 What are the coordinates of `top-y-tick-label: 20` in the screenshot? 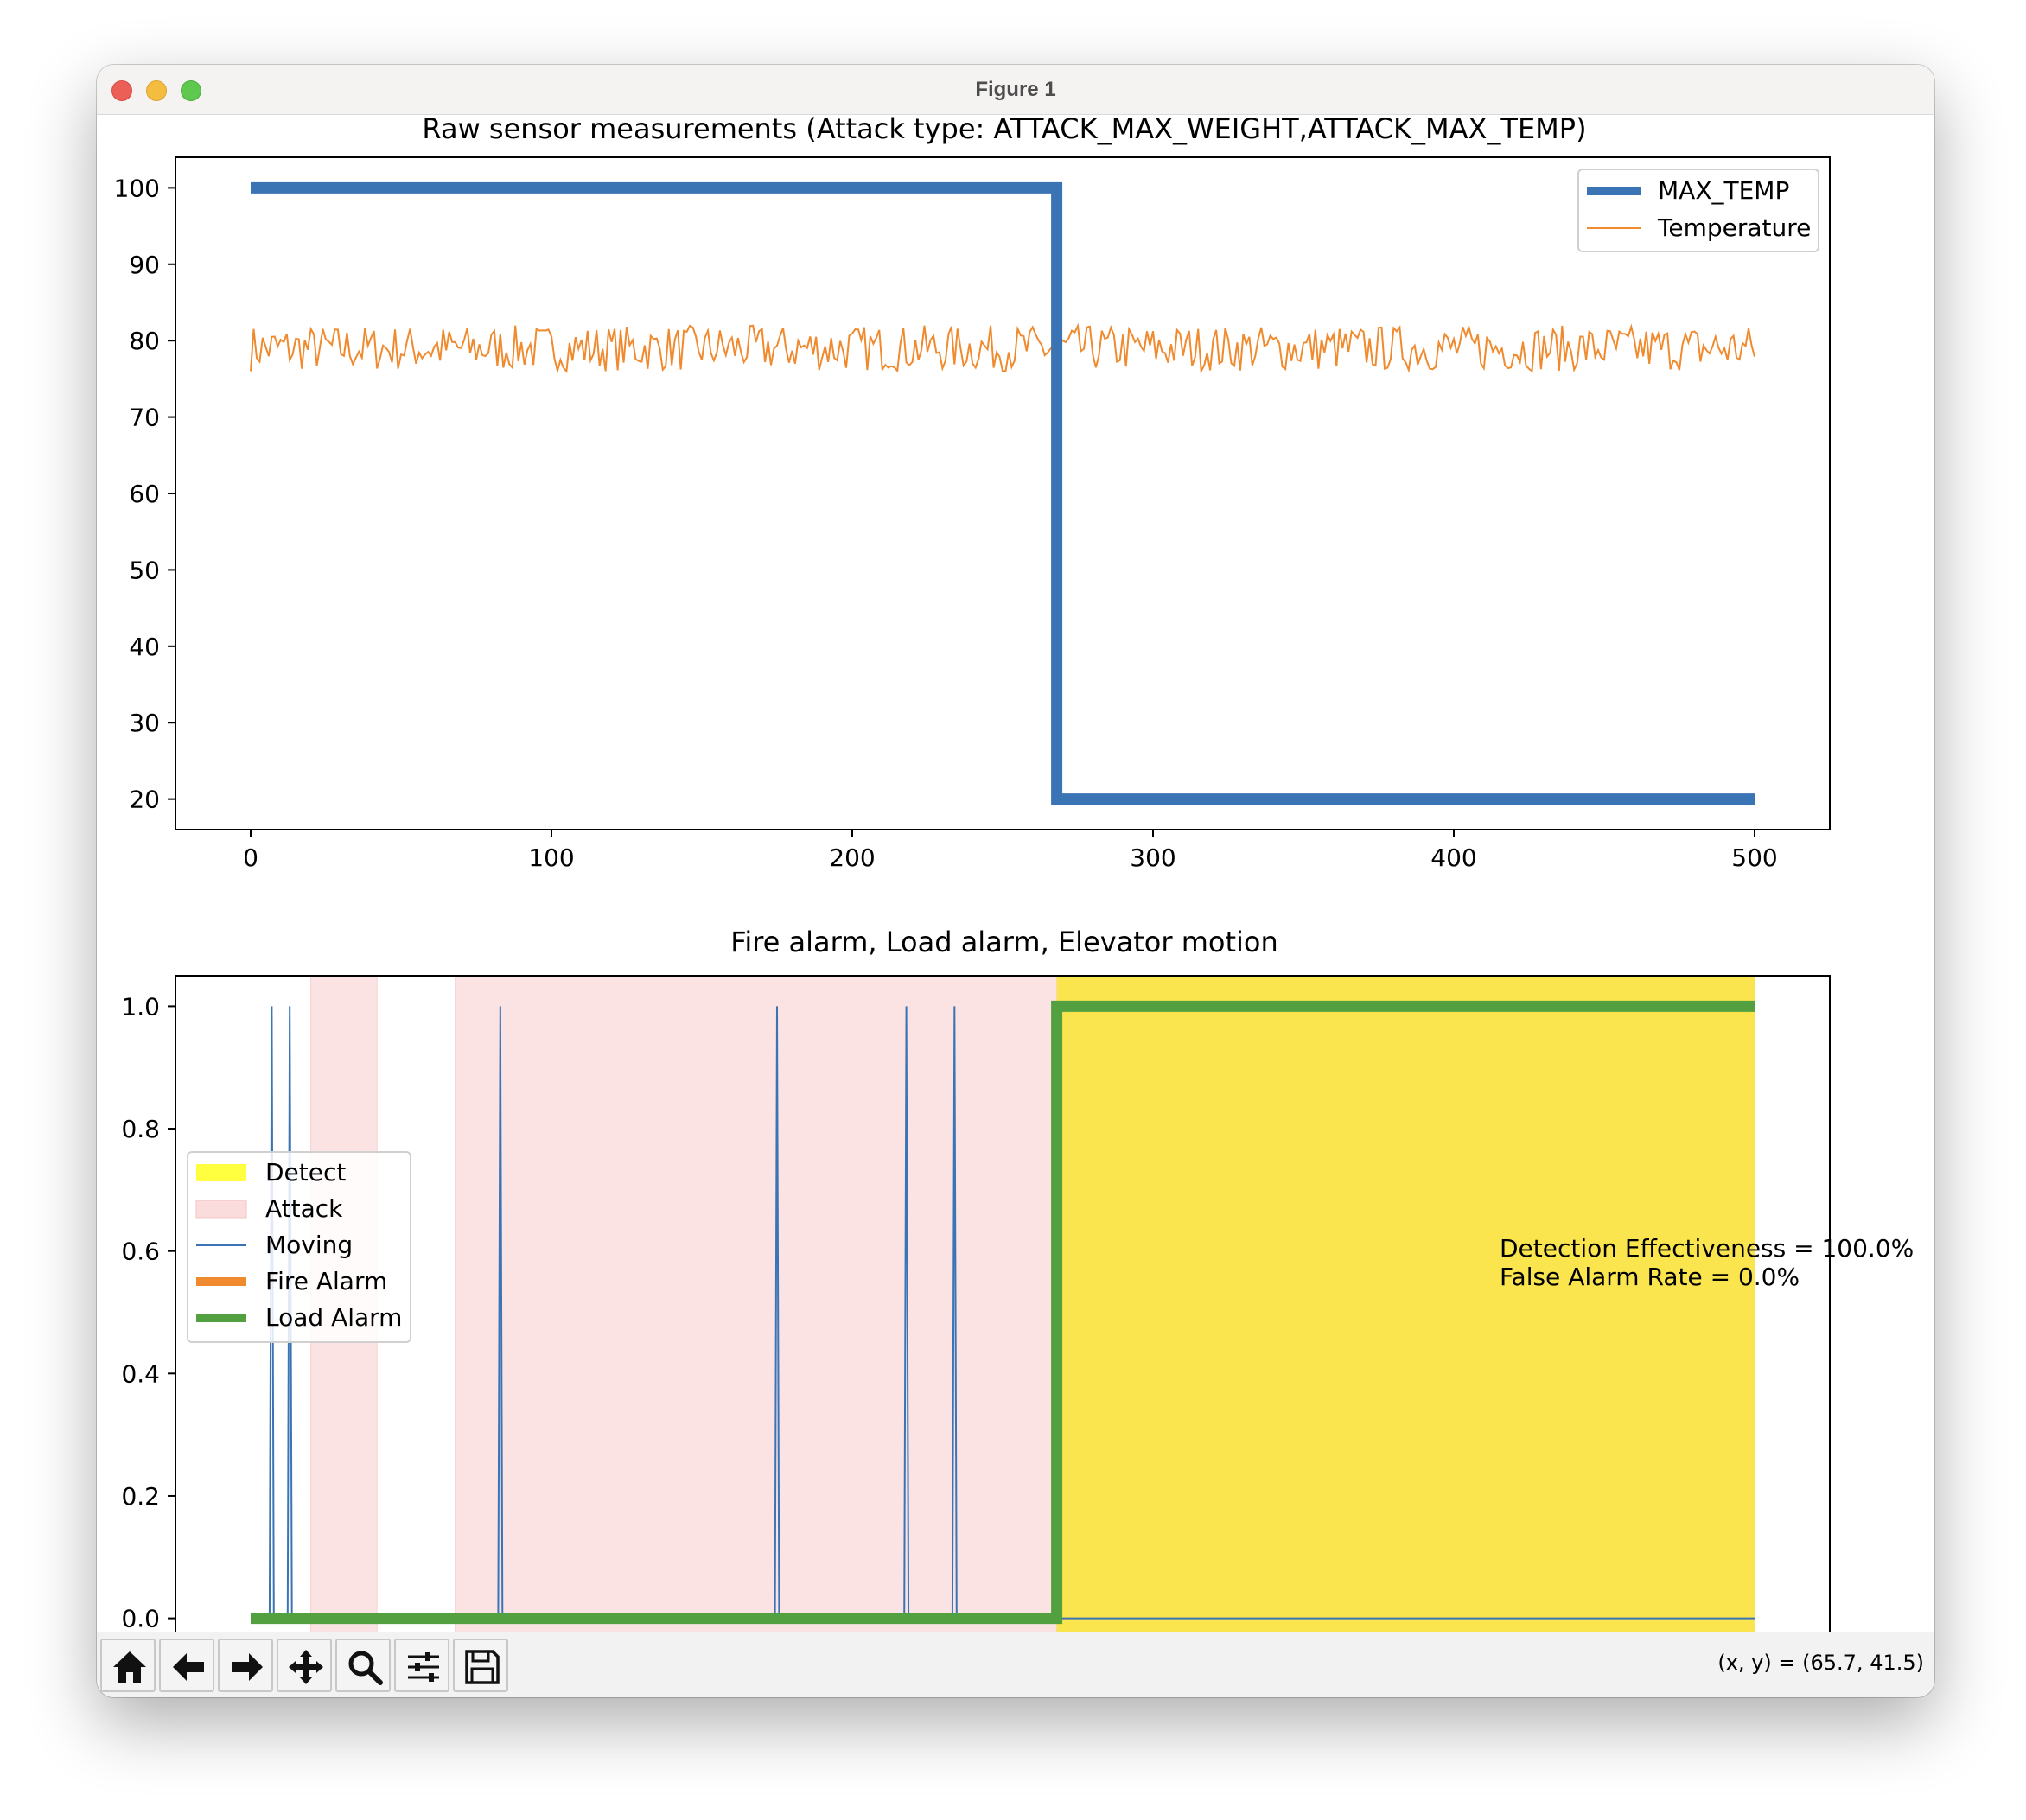 It's located at (144, 800).